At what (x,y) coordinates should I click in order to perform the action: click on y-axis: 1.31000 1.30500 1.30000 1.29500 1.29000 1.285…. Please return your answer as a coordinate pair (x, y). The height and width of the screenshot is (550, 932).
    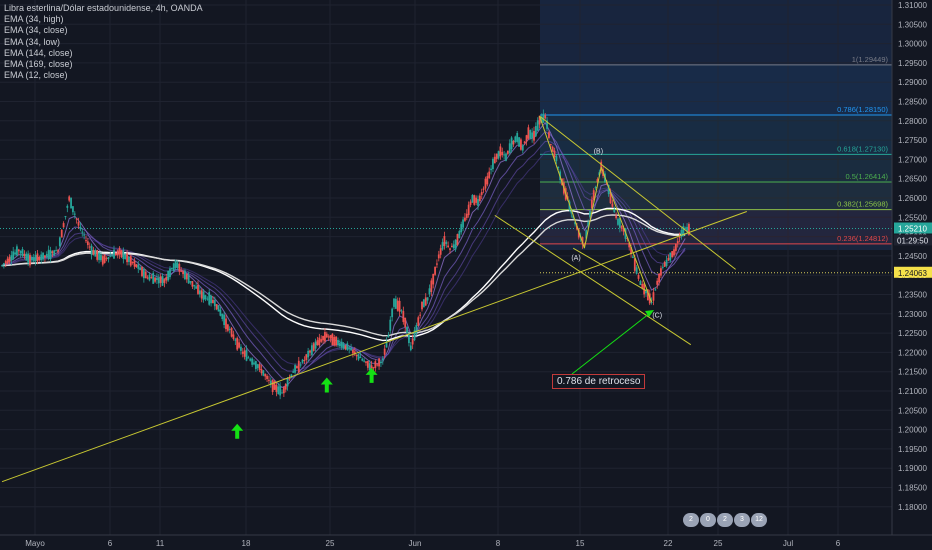
    Looking at the image, I should click on (912, 256).